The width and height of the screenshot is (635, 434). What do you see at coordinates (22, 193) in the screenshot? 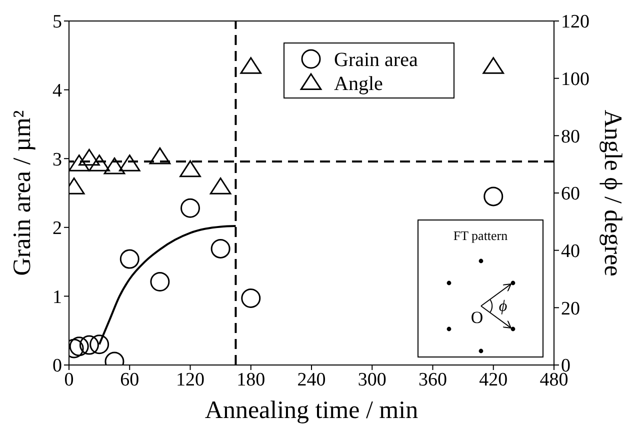
I see `y-axis-title: Grain area / µm²` at bounding box center [22, 193].